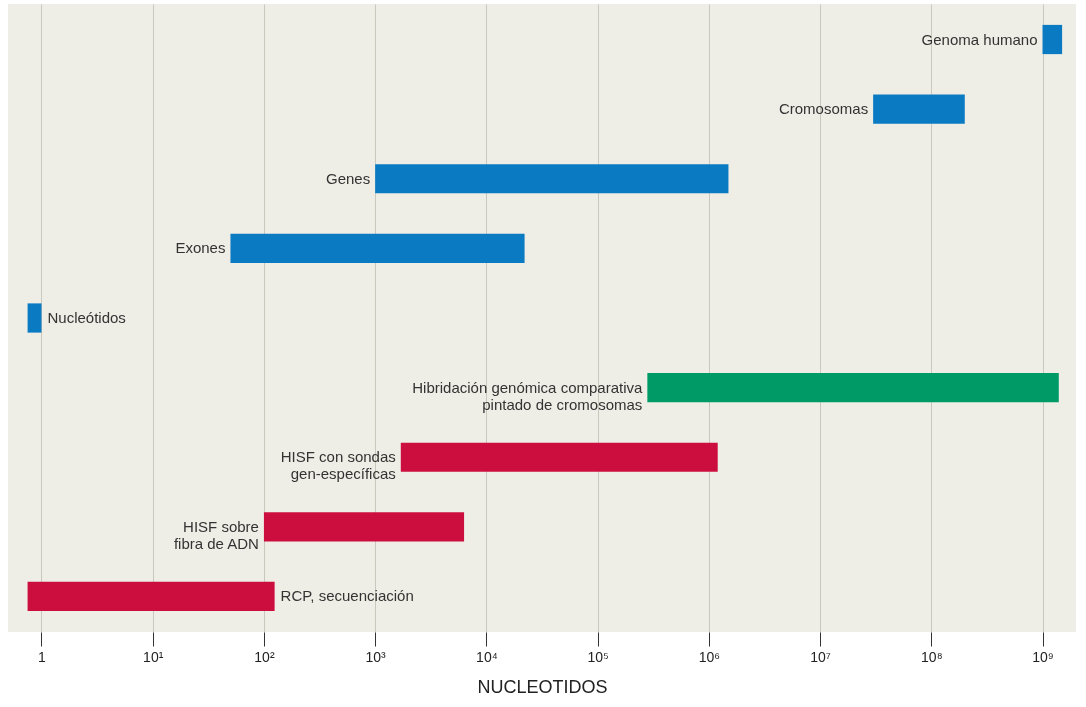  Describe the element at coordinates (527, 395) in the screenshot. I see `y-tick-label: Hibridación genómica comparativa pintado de cromosomas` at that location.